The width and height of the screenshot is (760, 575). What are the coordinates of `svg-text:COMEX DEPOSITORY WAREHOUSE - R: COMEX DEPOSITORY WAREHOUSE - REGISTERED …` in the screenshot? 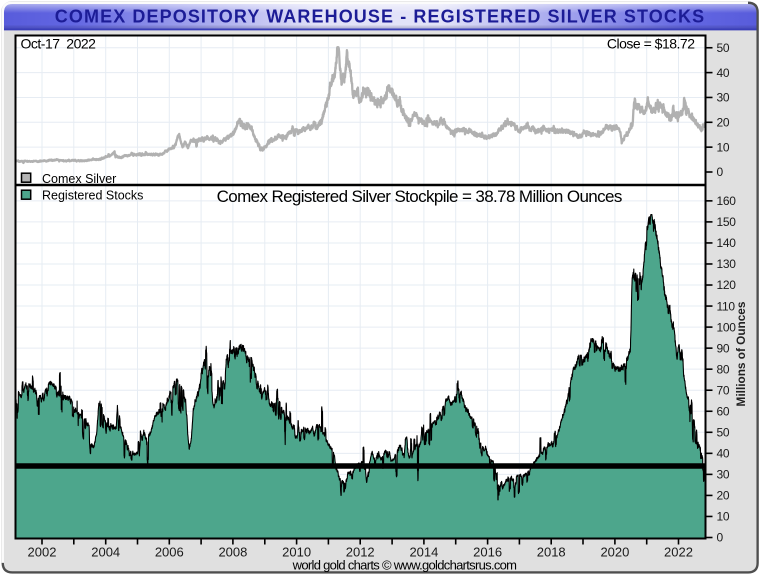 It's located at (380, 17).